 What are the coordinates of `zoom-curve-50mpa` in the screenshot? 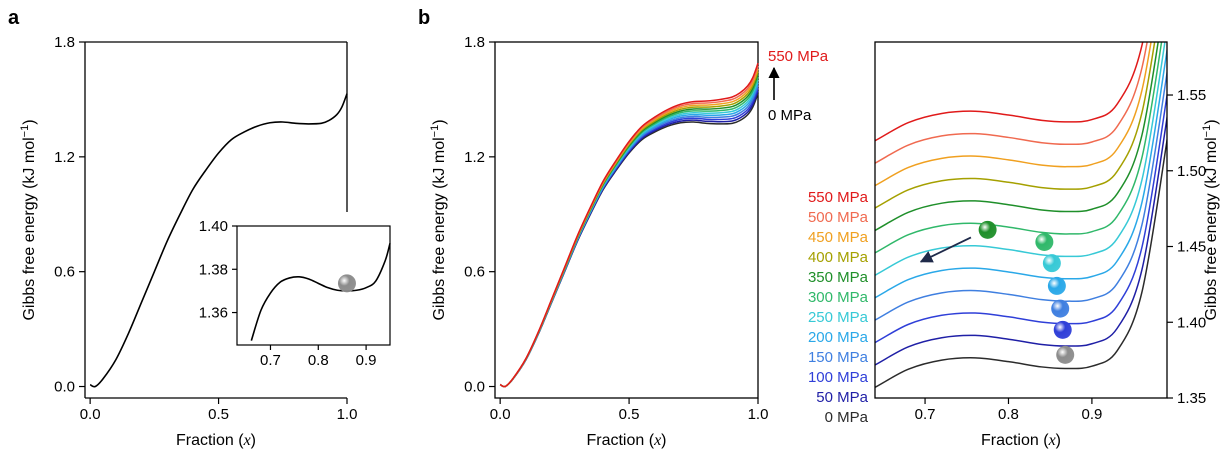 It's located at (1021, 239).